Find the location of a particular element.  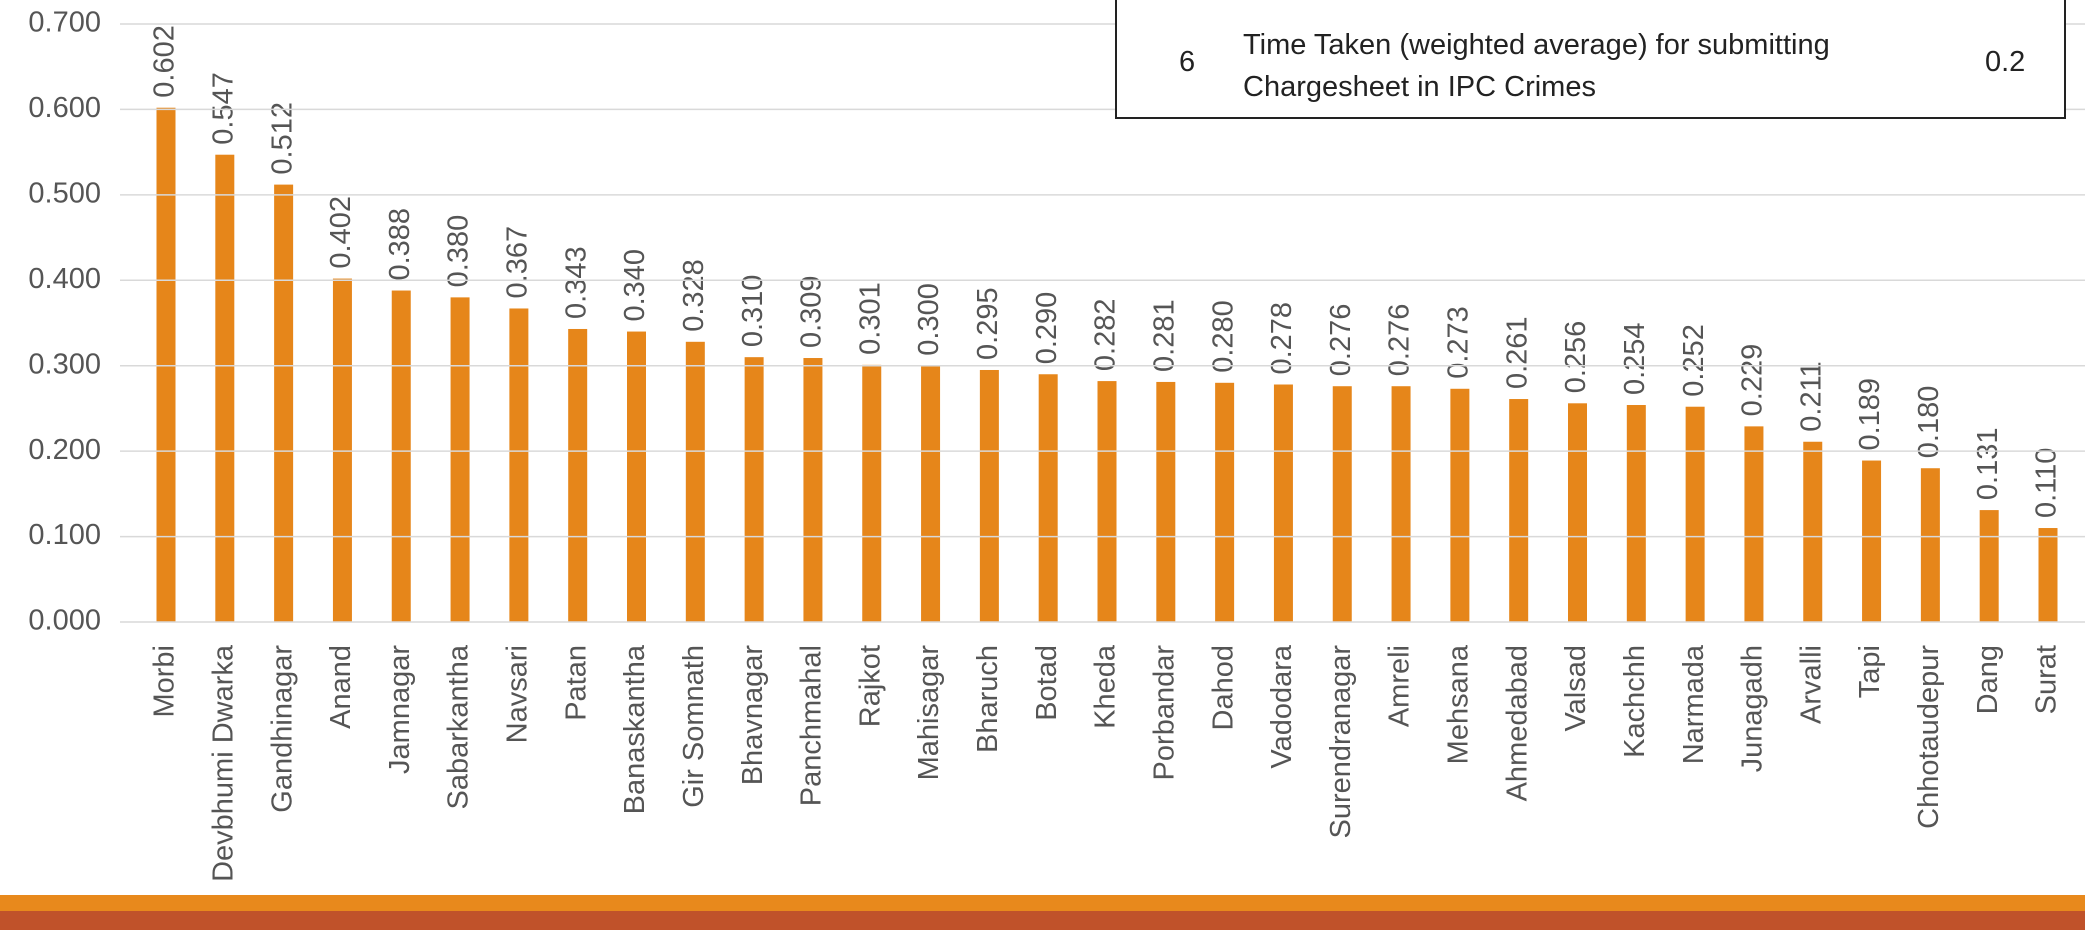

data-label: 0.131 is located at coordinates (1988, 464).